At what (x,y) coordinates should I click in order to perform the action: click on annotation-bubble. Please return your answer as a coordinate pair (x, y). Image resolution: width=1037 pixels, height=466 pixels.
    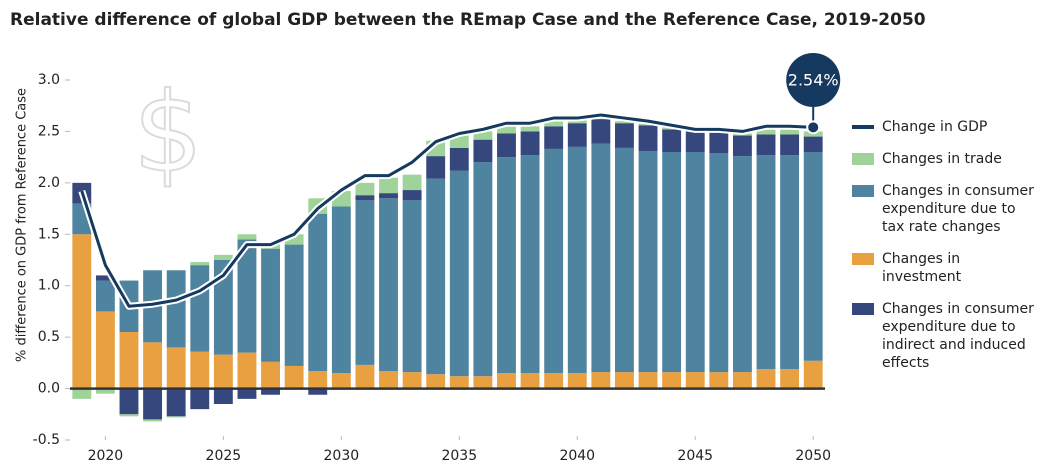
    Looking at the image, I should click on (813, 80).